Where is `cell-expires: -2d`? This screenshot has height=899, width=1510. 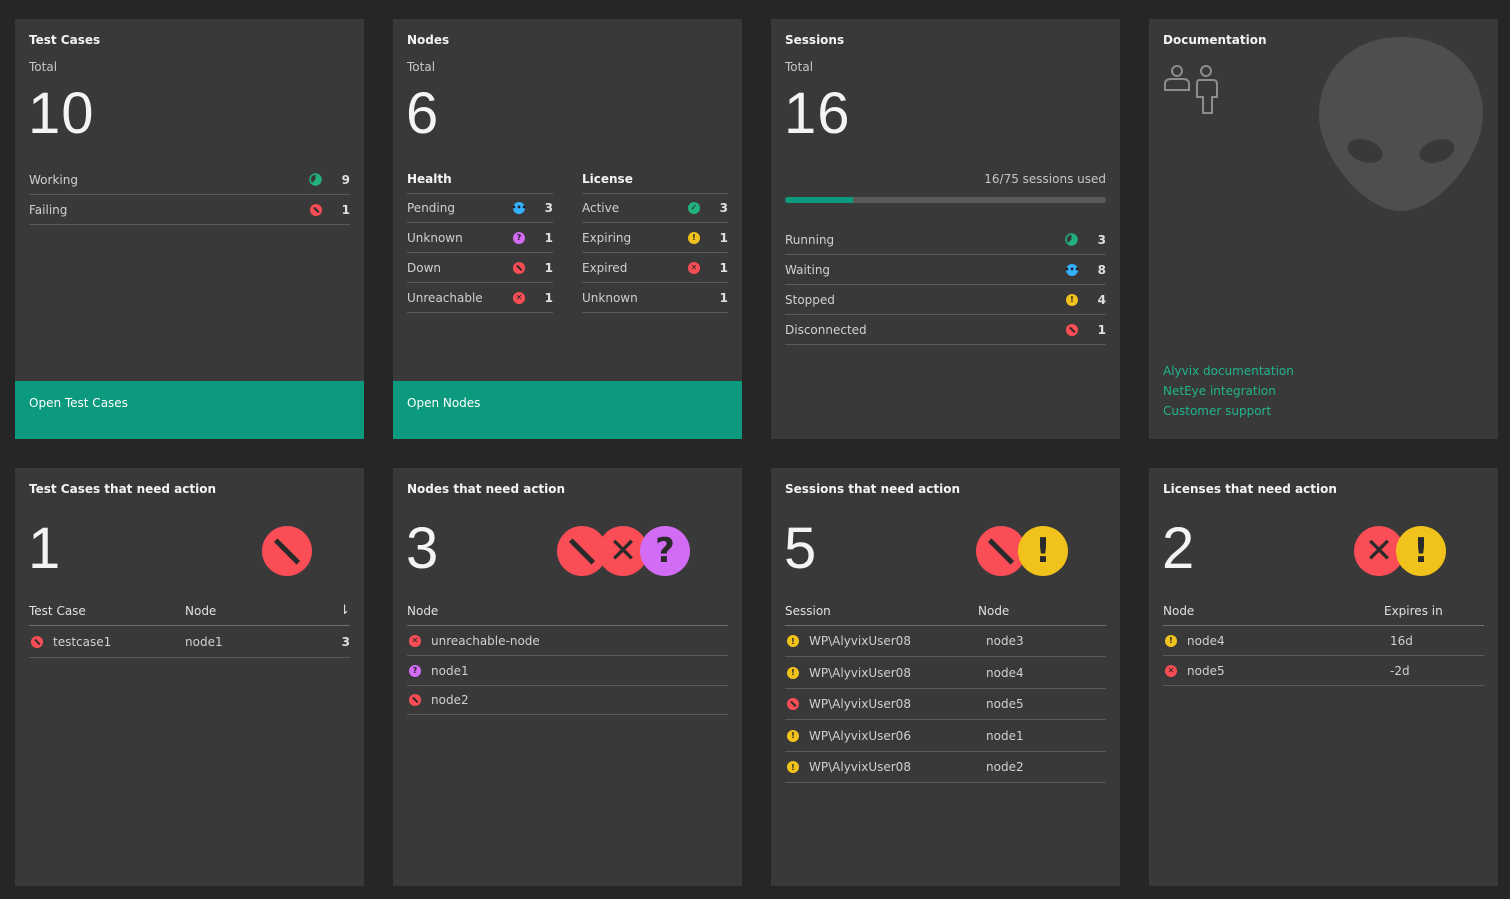 cell-expires: -2d is located at coordinates (1400, 670).